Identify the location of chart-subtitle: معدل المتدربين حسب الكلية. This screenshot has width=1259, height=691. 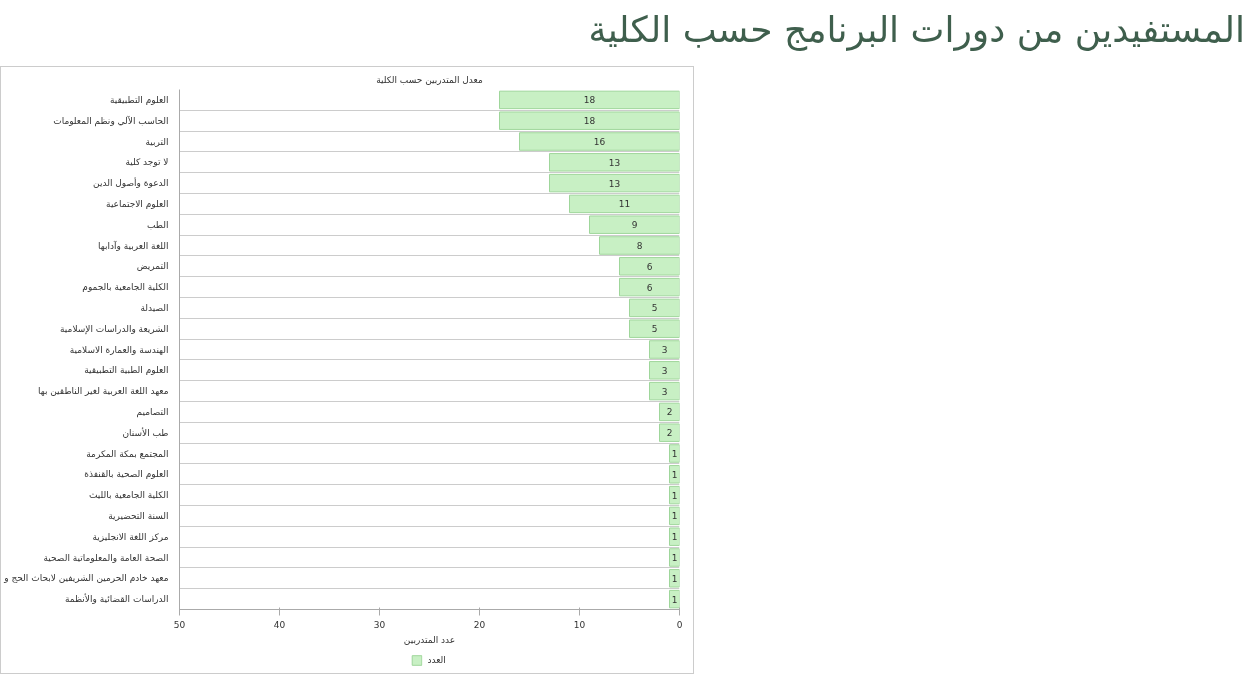
(429, 79).